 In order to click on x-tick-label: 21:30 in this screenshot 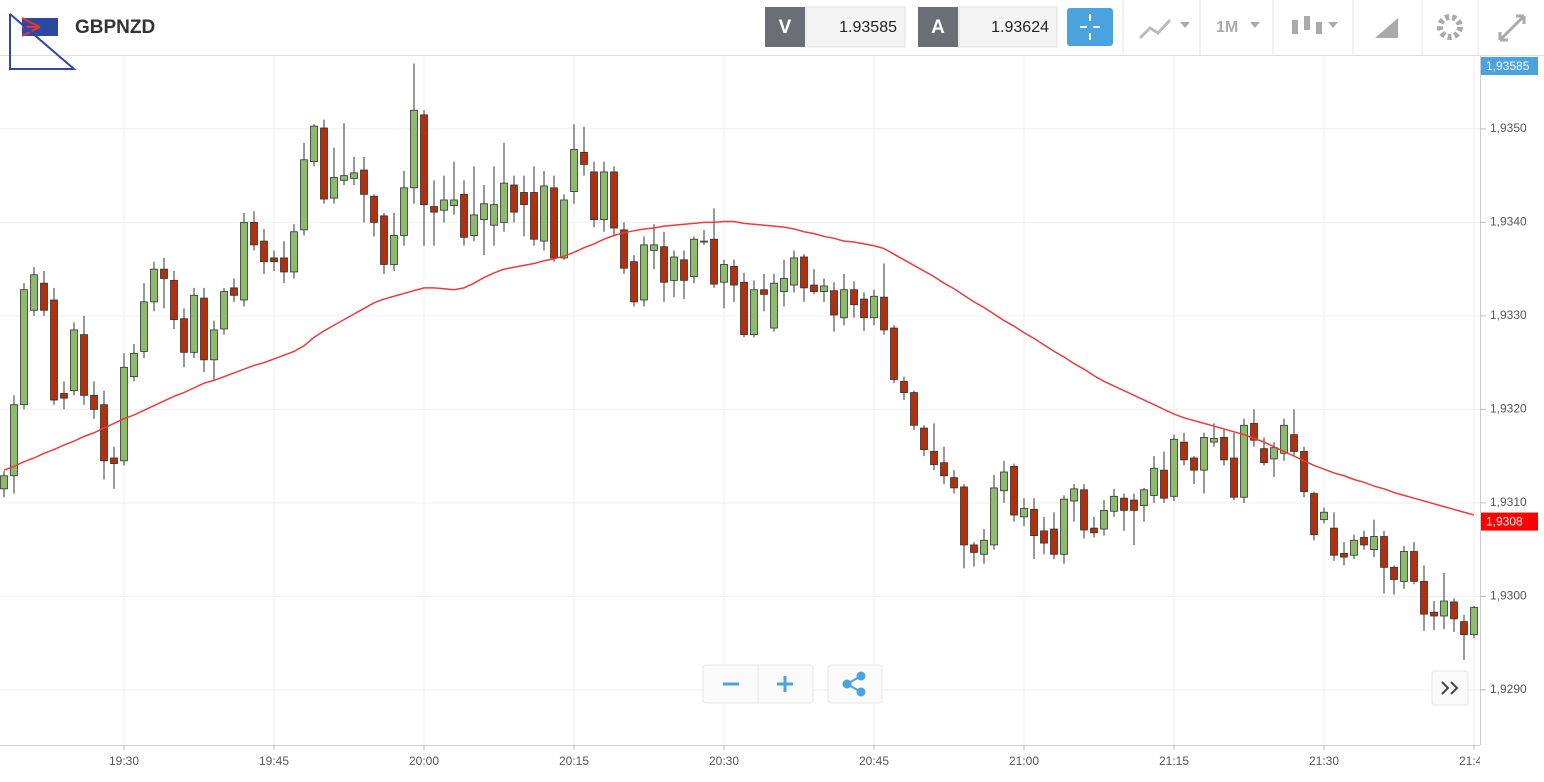, I will do `click(1324, 761)`.